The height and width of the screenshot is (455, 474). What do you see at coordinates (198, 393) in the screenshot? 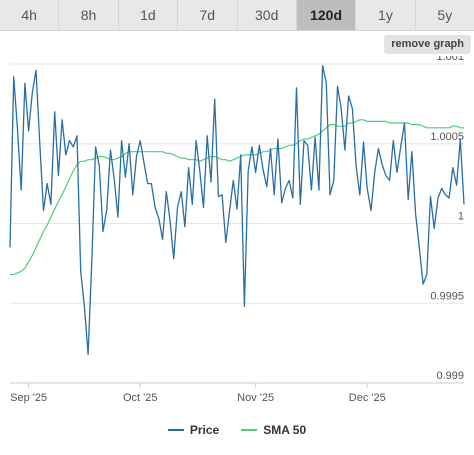
I see `x-axis-ticks: Sep '25 Oct '25 Nov '25 Dec '25` at bounding box center [198, 393].